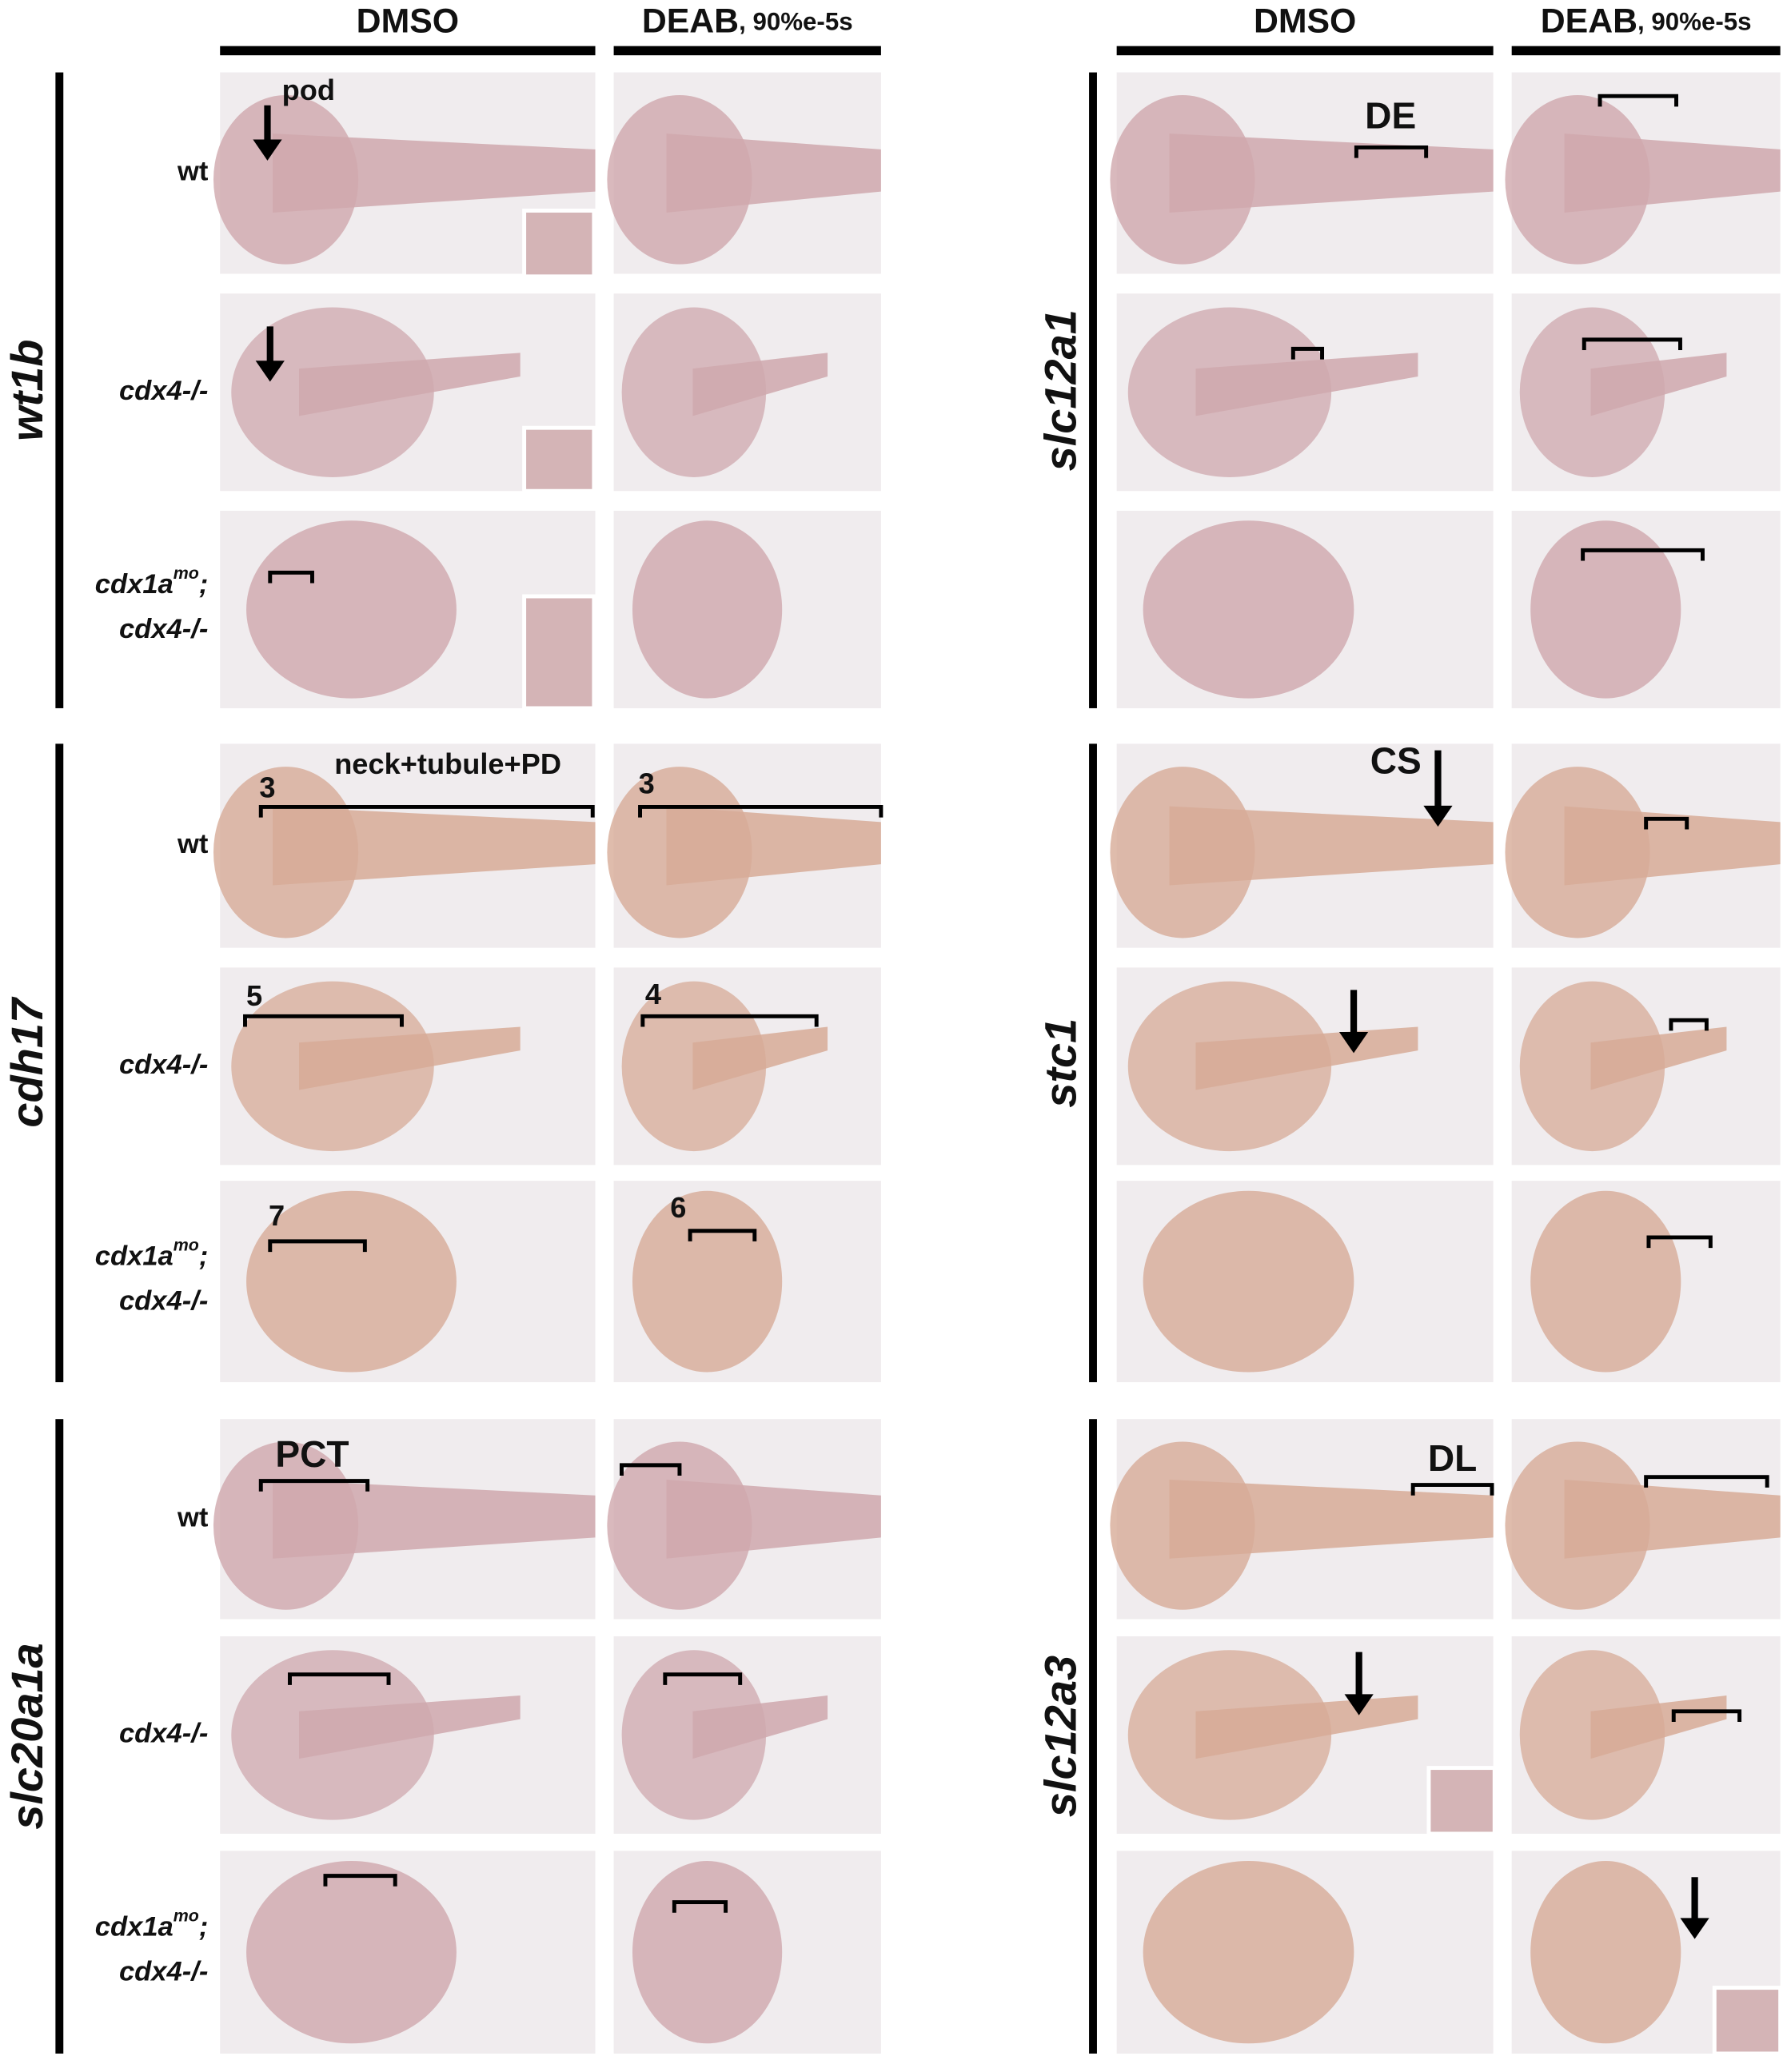 Image resolution: width=1791 pixels, height=2072 pixels. I want to click on column-header: DEAB, 90%e-5s, so click(747, 21).